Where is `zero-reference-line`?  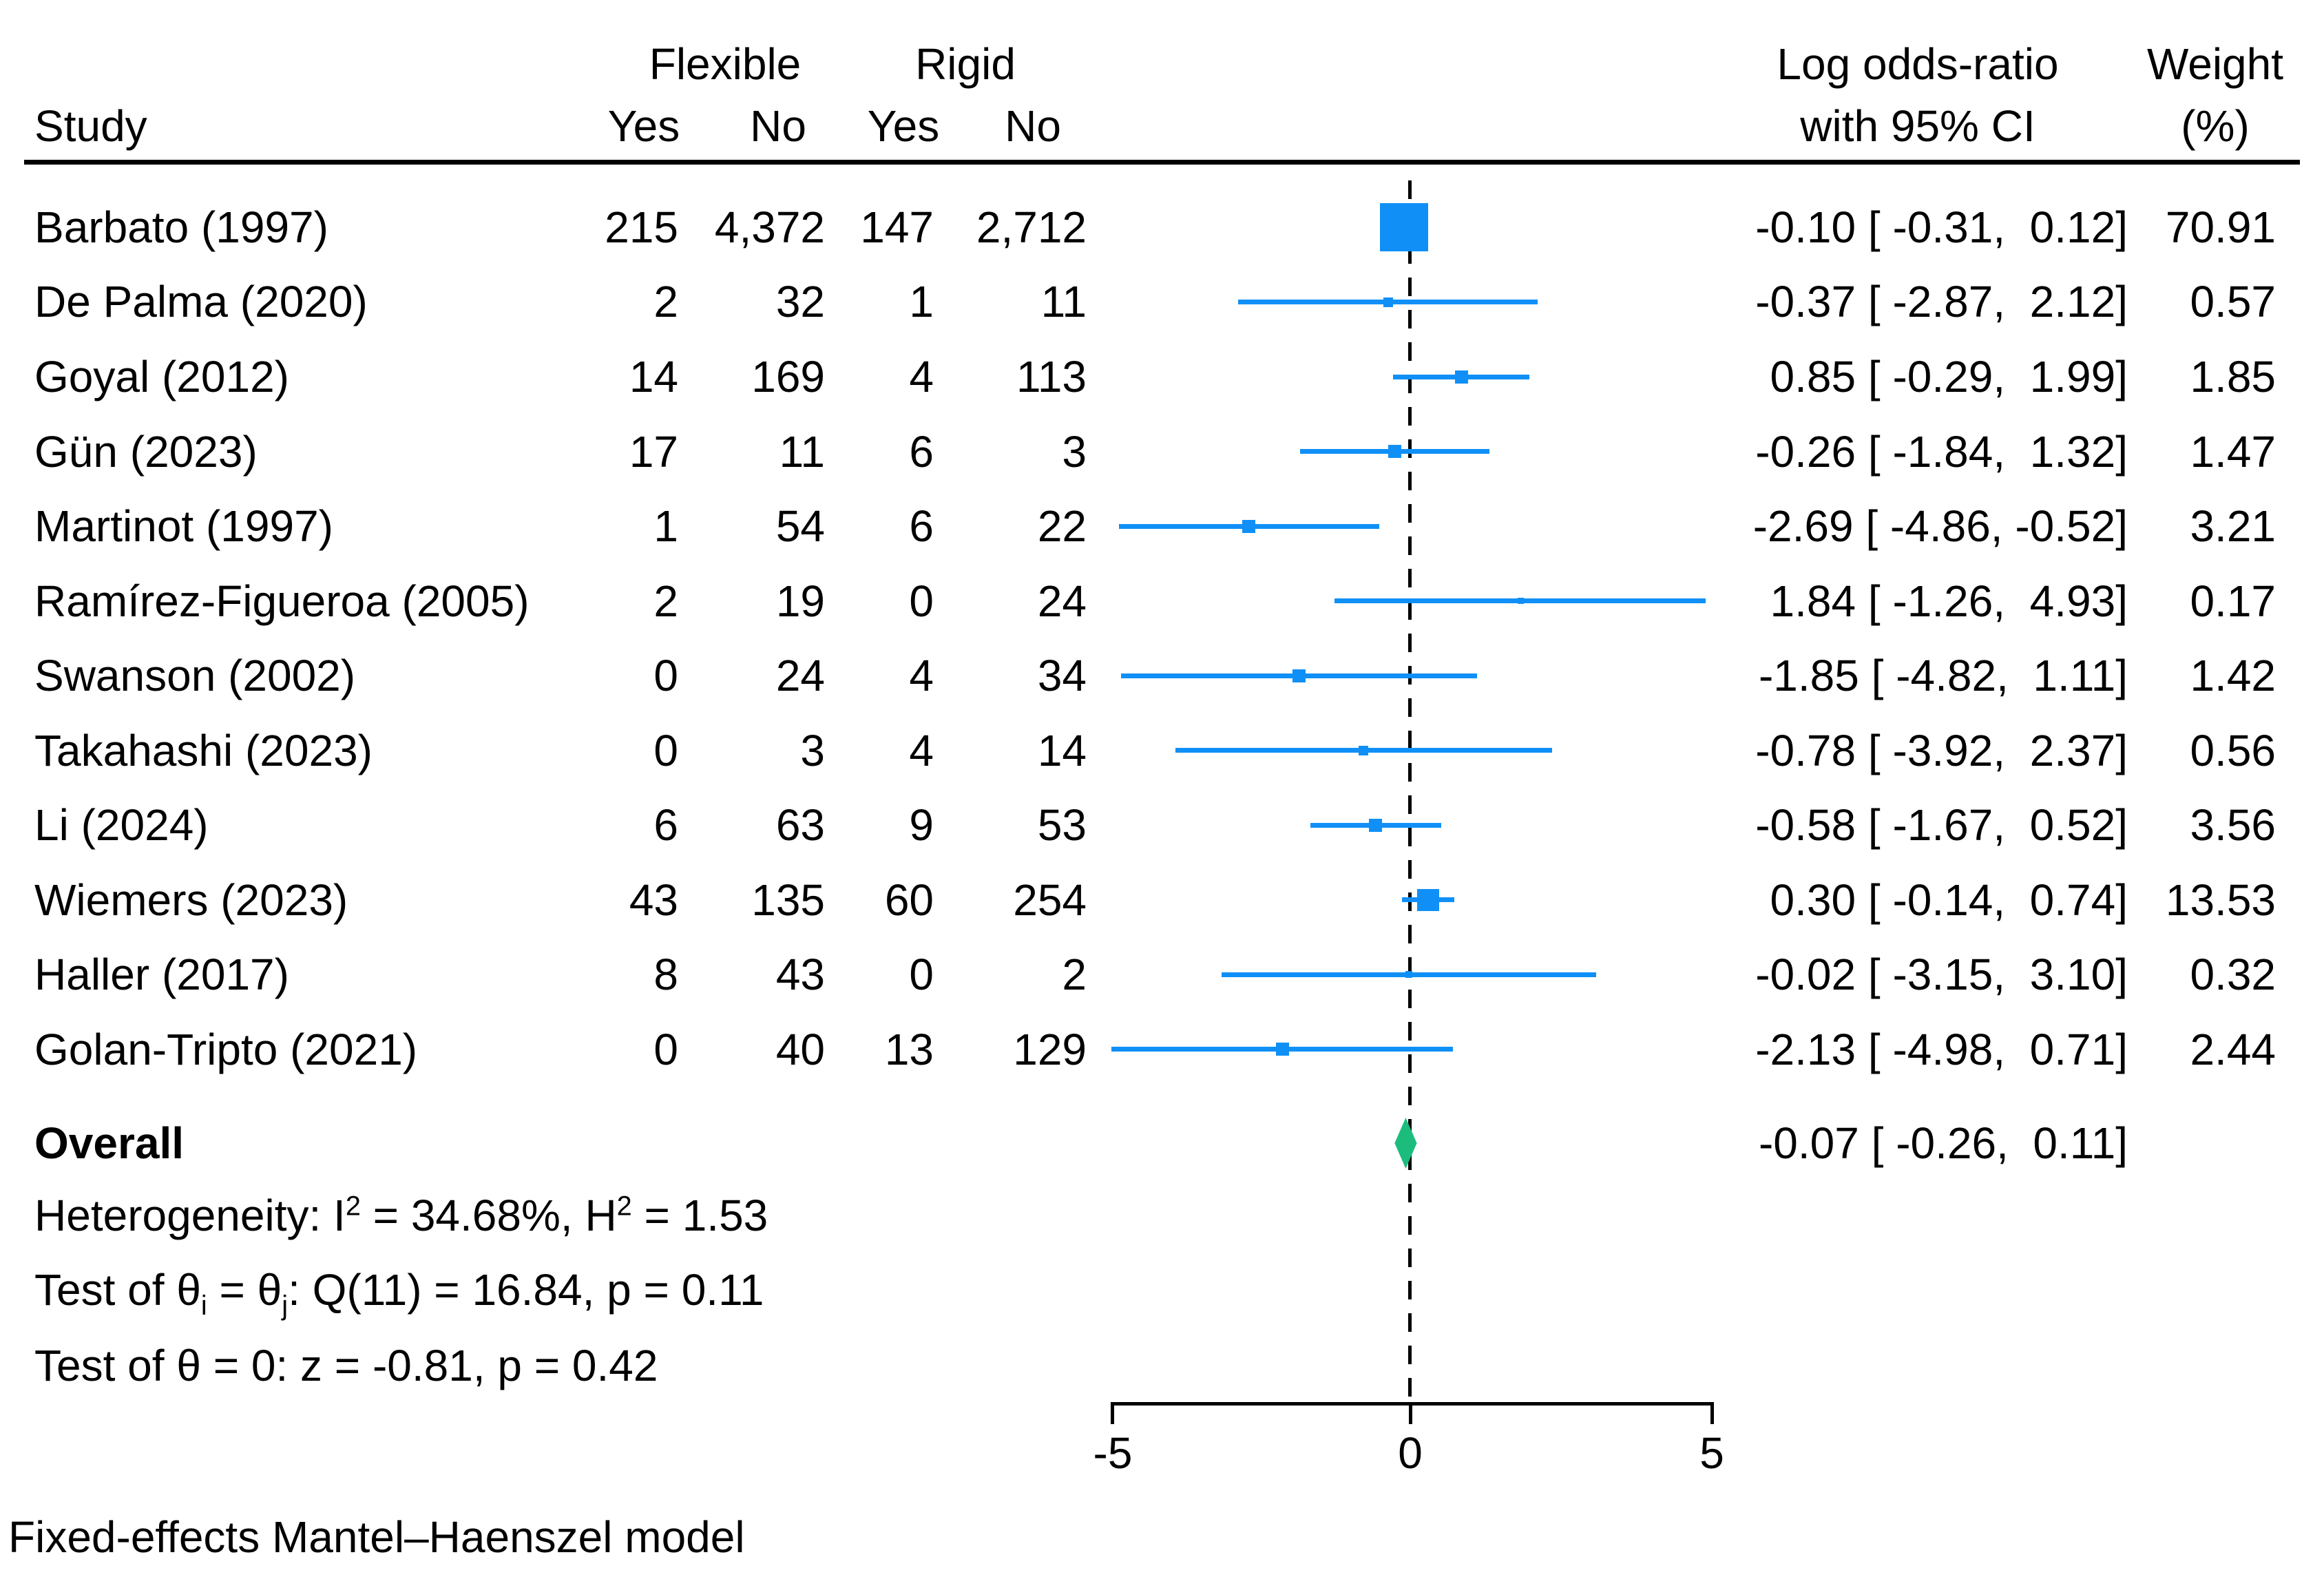 zero-reference-line is located at coordinates (1410, 793).